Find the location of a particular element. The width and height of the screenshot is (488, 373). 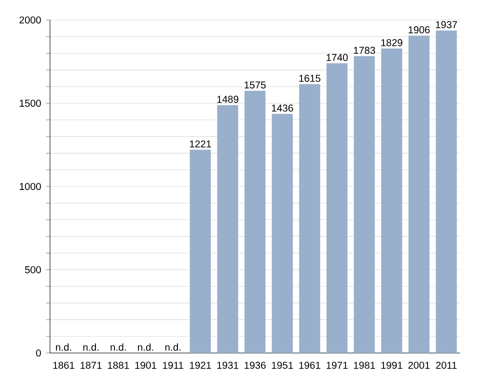

x-tick-label: 1961 is located at coordinates (309, 365).